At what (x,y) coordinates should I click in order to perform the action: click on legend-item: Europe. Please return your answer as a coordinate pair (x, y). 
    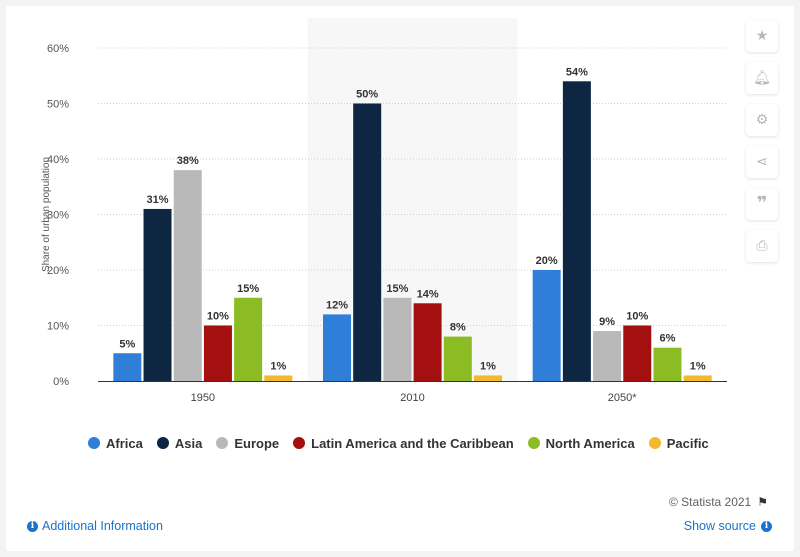
    Looking at the image, I should click on (247, 443).